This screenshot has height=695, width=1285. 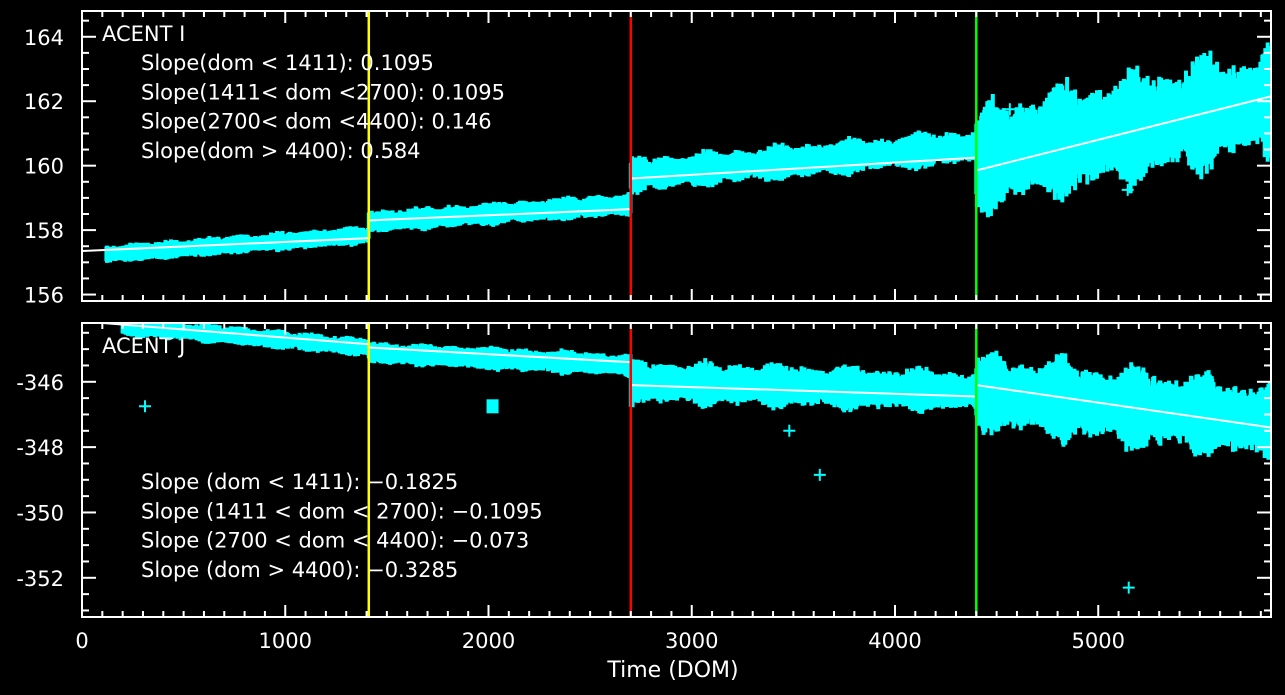 What do you see at coordinates (44, 231) in the screenshot?
I see `y-tick-label-1: 158` at bounding box center [44, 231].